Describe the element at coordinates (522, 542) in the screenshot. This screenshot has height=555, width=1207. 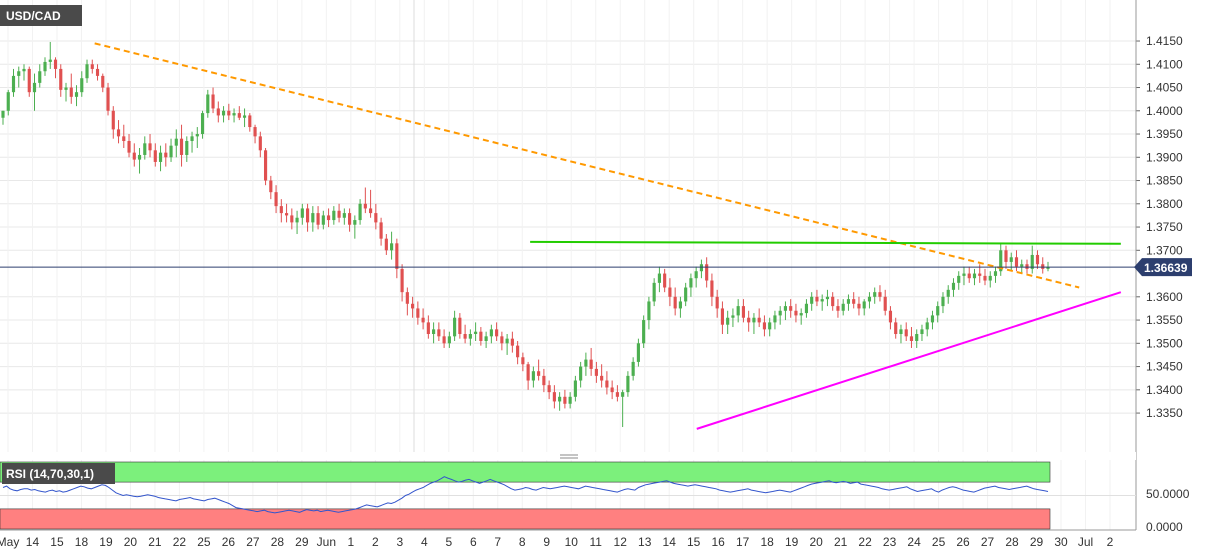
I see `date-tick-label: 8` at that location.